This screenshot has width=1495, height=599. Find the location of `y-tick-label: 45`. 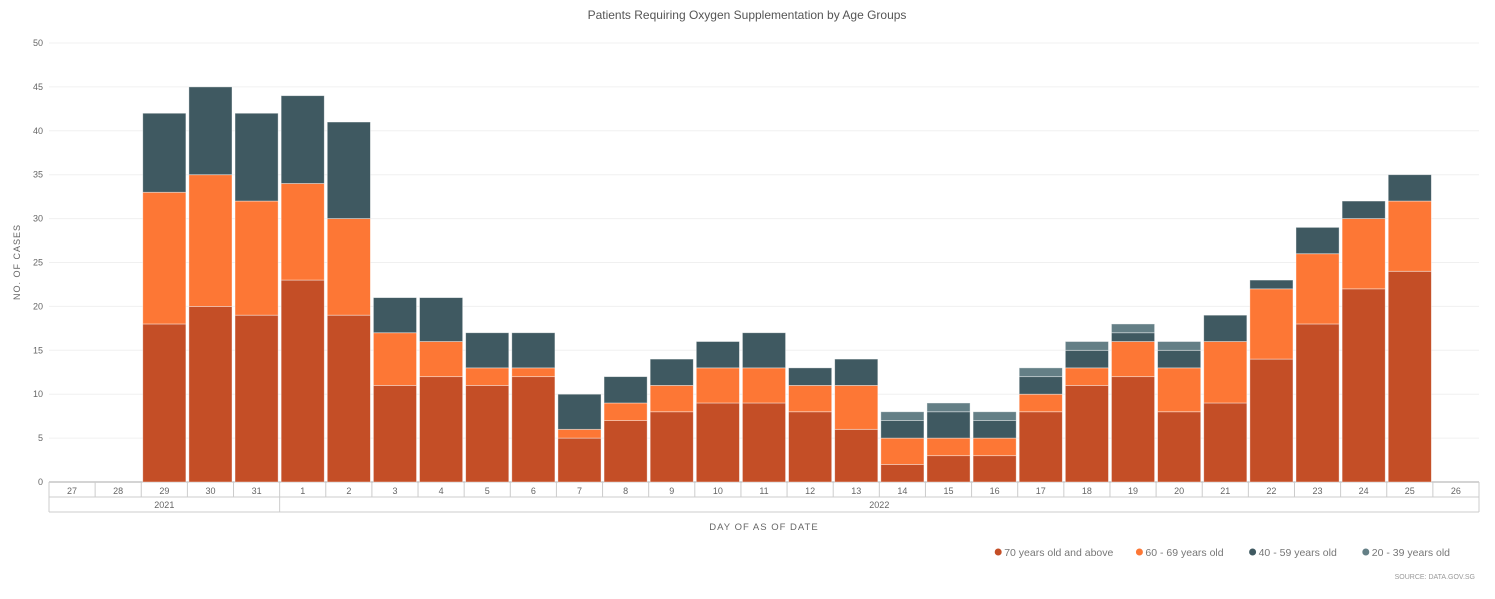

y-tick-label: 45 is located at coordinates (38, 87).